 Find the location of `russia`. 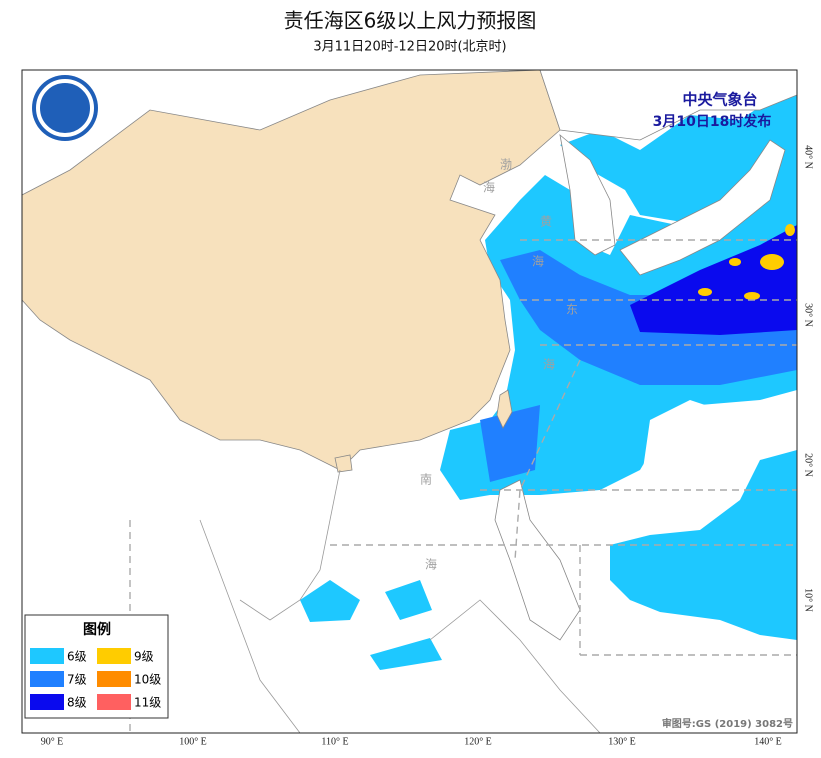

russia is located at coordinates (668, 105).